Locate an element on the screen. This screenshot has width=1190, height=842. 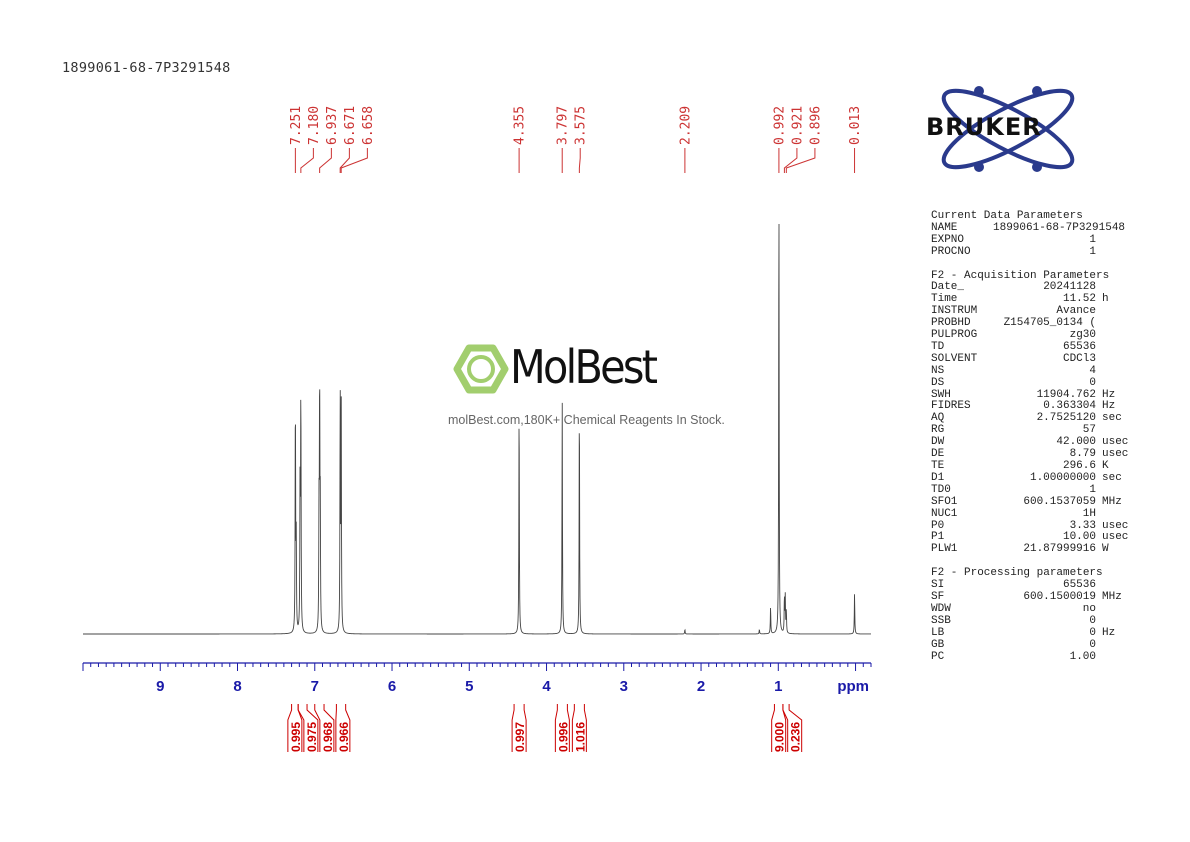
peak-label: 6.658 is located at coordinates (368, 125).